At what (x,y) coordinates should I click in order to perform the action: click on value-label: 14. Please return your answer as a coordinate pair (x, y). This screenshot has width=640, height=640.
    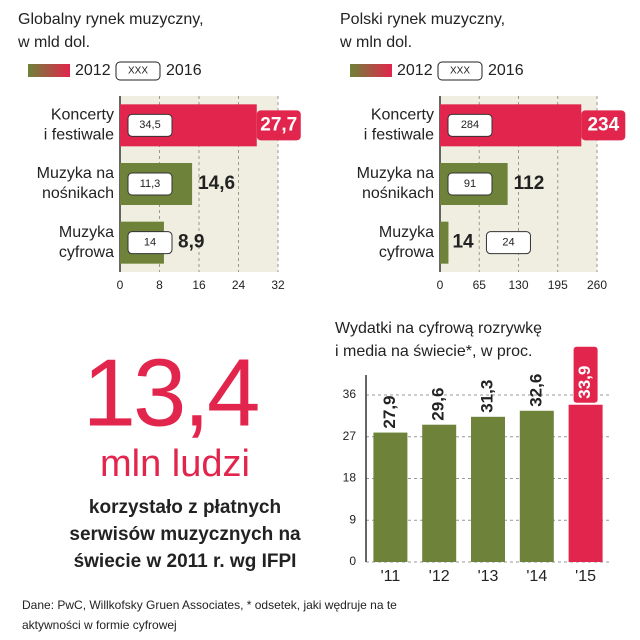
    Looking at the image, I should click on (463, 242).